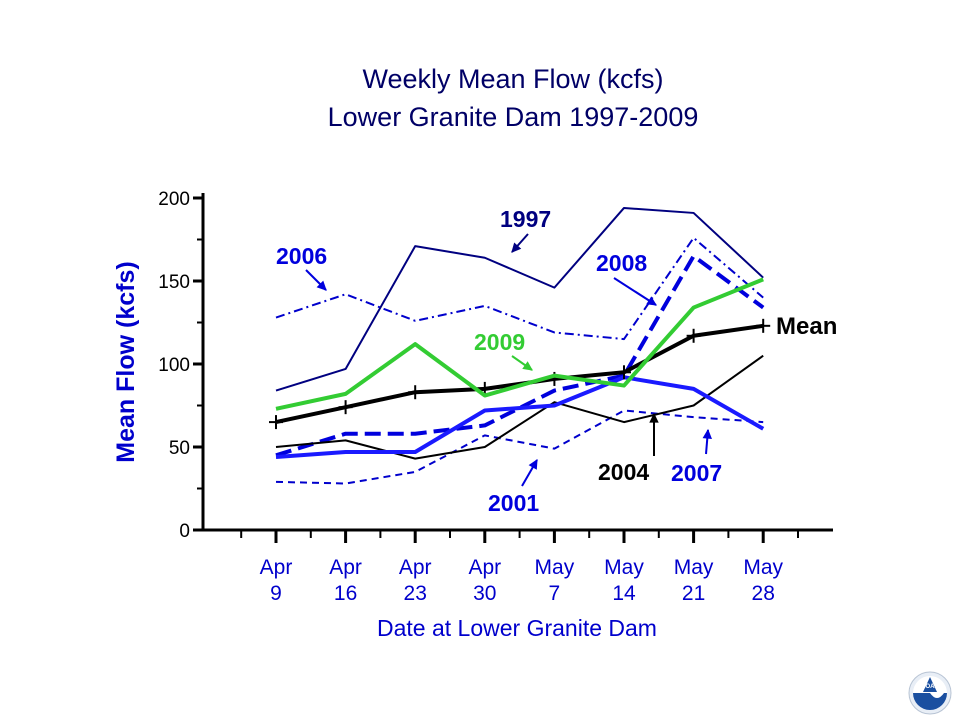  What do you see at coordinates (707, 441) in the screenshot?
I see `arrow-2007` at bounding box center [707, 441].